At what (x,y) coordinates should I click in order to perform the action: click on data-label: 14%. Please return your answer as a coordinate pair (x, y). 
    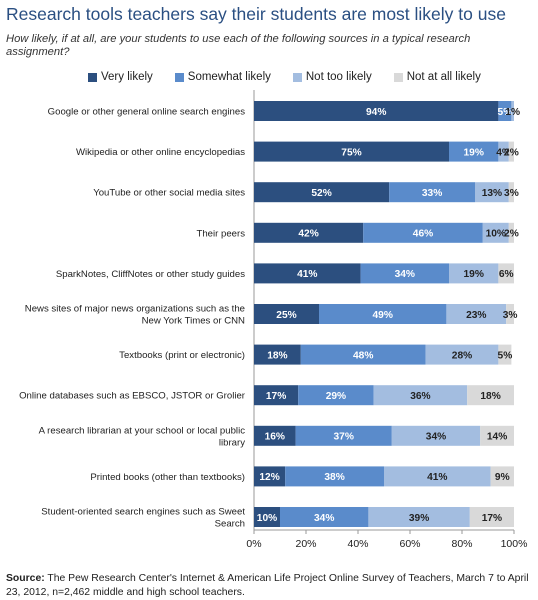
    Looking at the image, I should click on (497, 437).